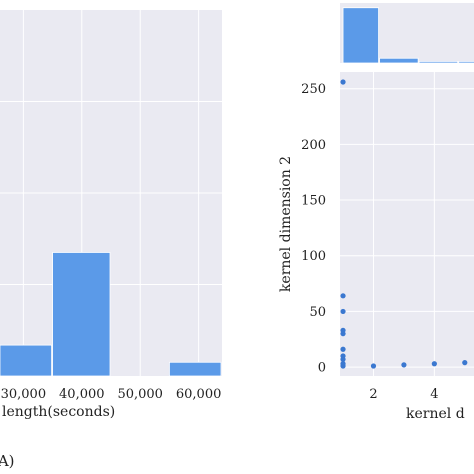 The image size is (474, 474). Describe the element at coordinates (82, 394) in the screenshot. I see `histogram-x-tick-label: 40,000` at that location.